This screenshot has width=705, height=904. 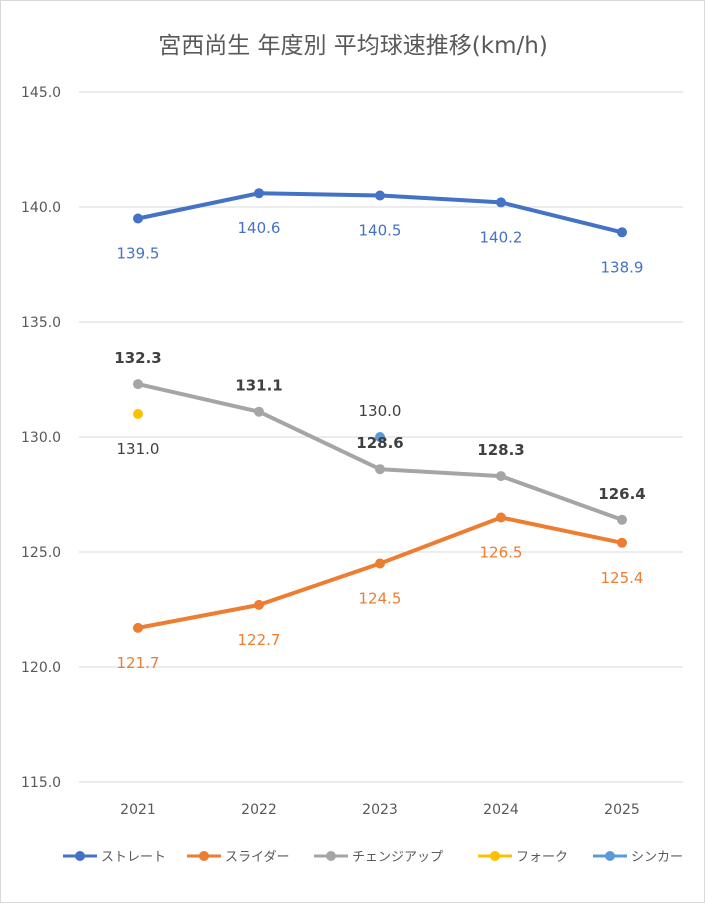 I want to click on legend-item: シンカー, so click(x=638, y=857).